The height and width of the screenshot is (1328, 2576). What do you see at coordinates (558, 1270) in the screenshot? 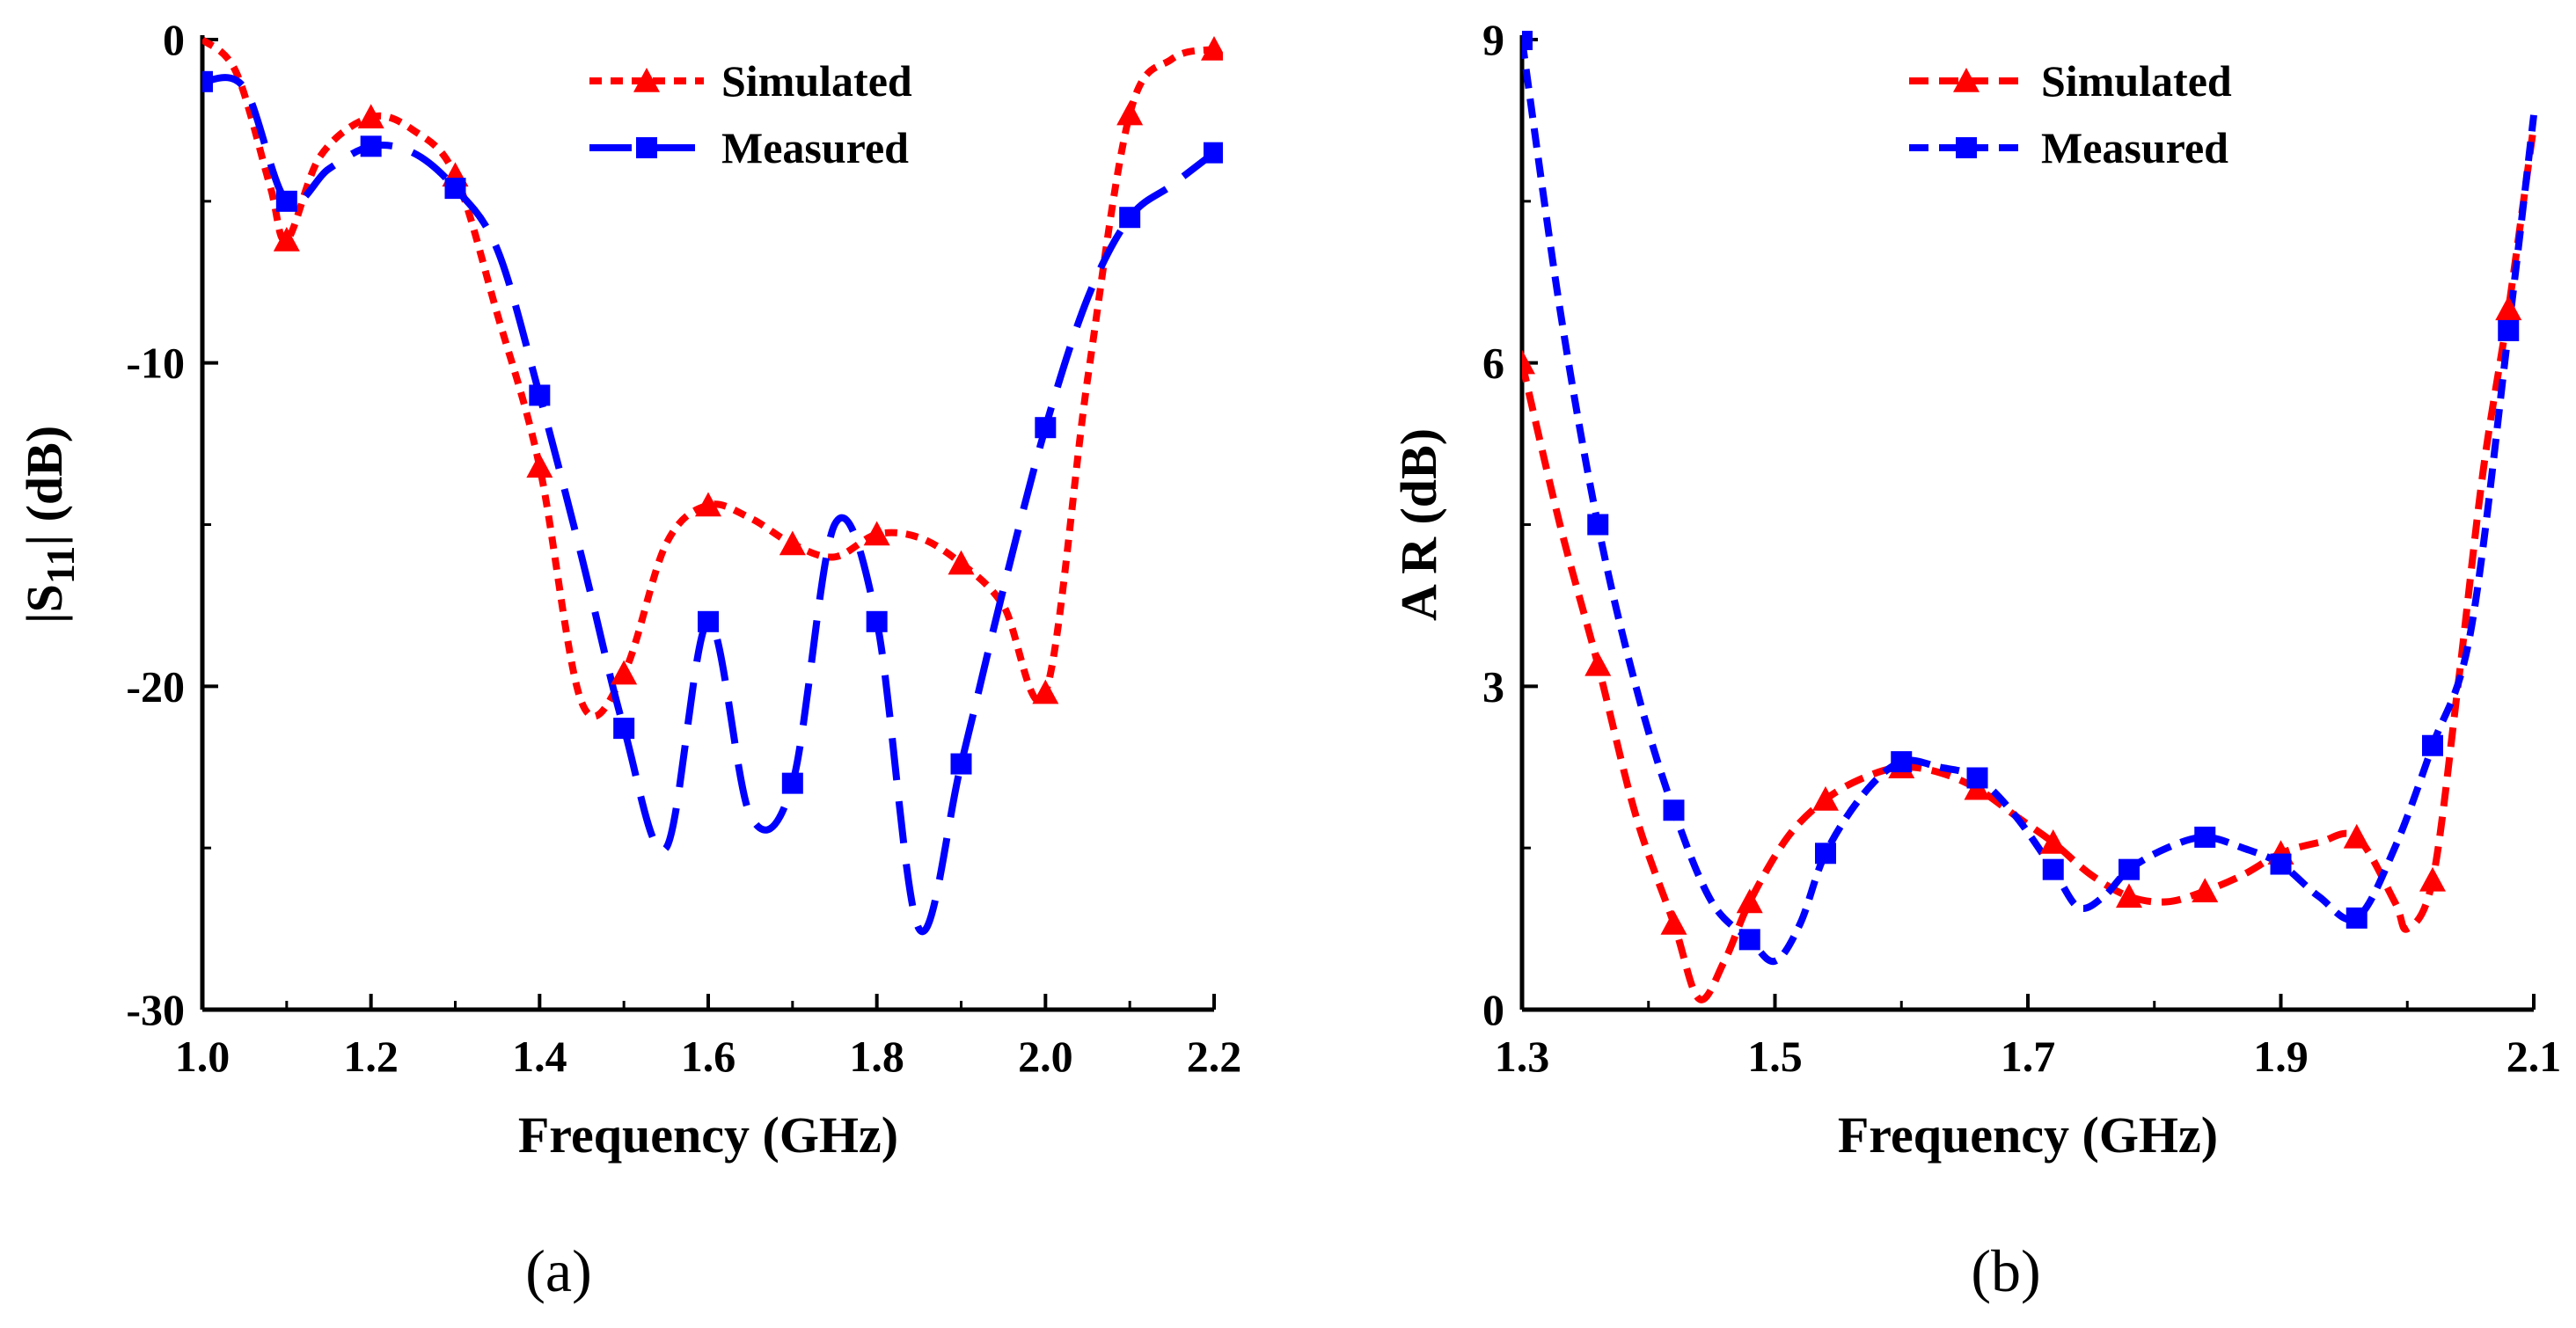
I see `panel-label: (a)` at bounding box center [558, 1270].